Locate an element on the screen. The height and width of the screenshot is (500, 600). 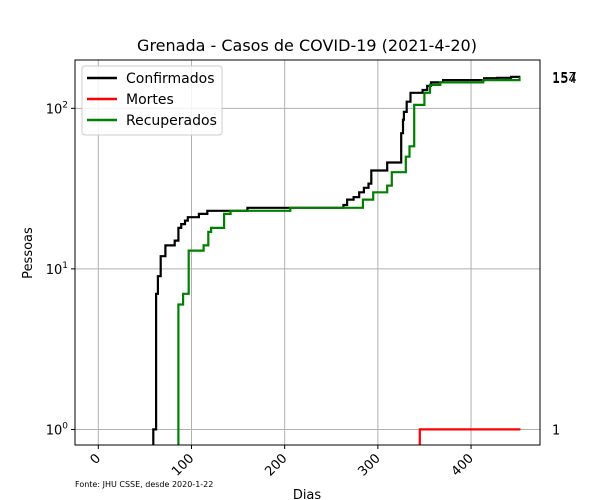
y-tick-label: 10² is located at coordinates (57, 108).